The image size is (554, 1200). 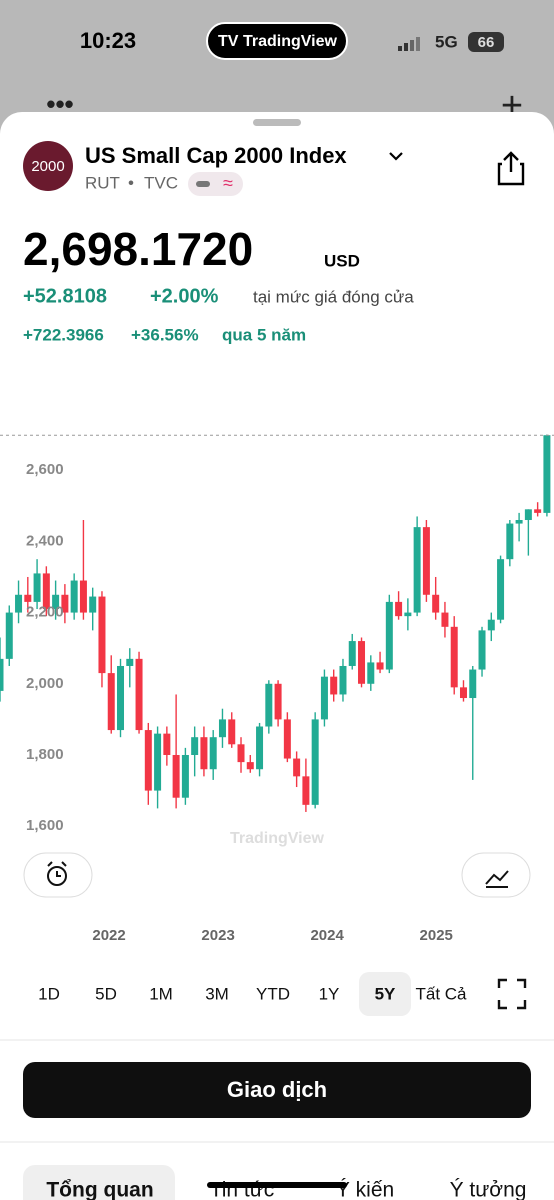 What do you see at coordinates (277, 1090) in the screenshot?
I see `trade-button` at bounding box center [277, 1090].